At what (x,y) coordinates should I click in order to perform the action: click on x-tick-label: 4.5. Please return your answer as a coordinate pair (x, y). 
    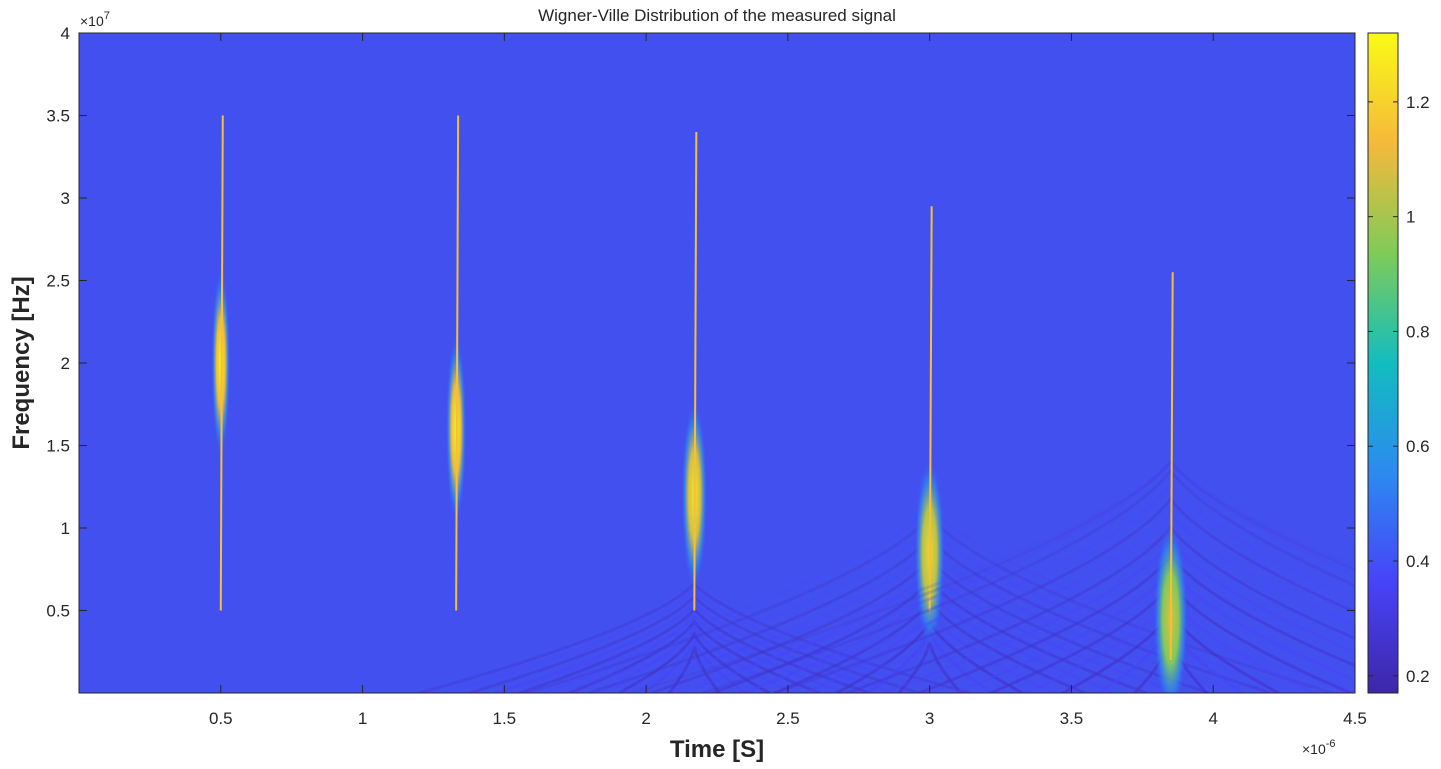
    Looking at the image, I should click on (1355, 718).